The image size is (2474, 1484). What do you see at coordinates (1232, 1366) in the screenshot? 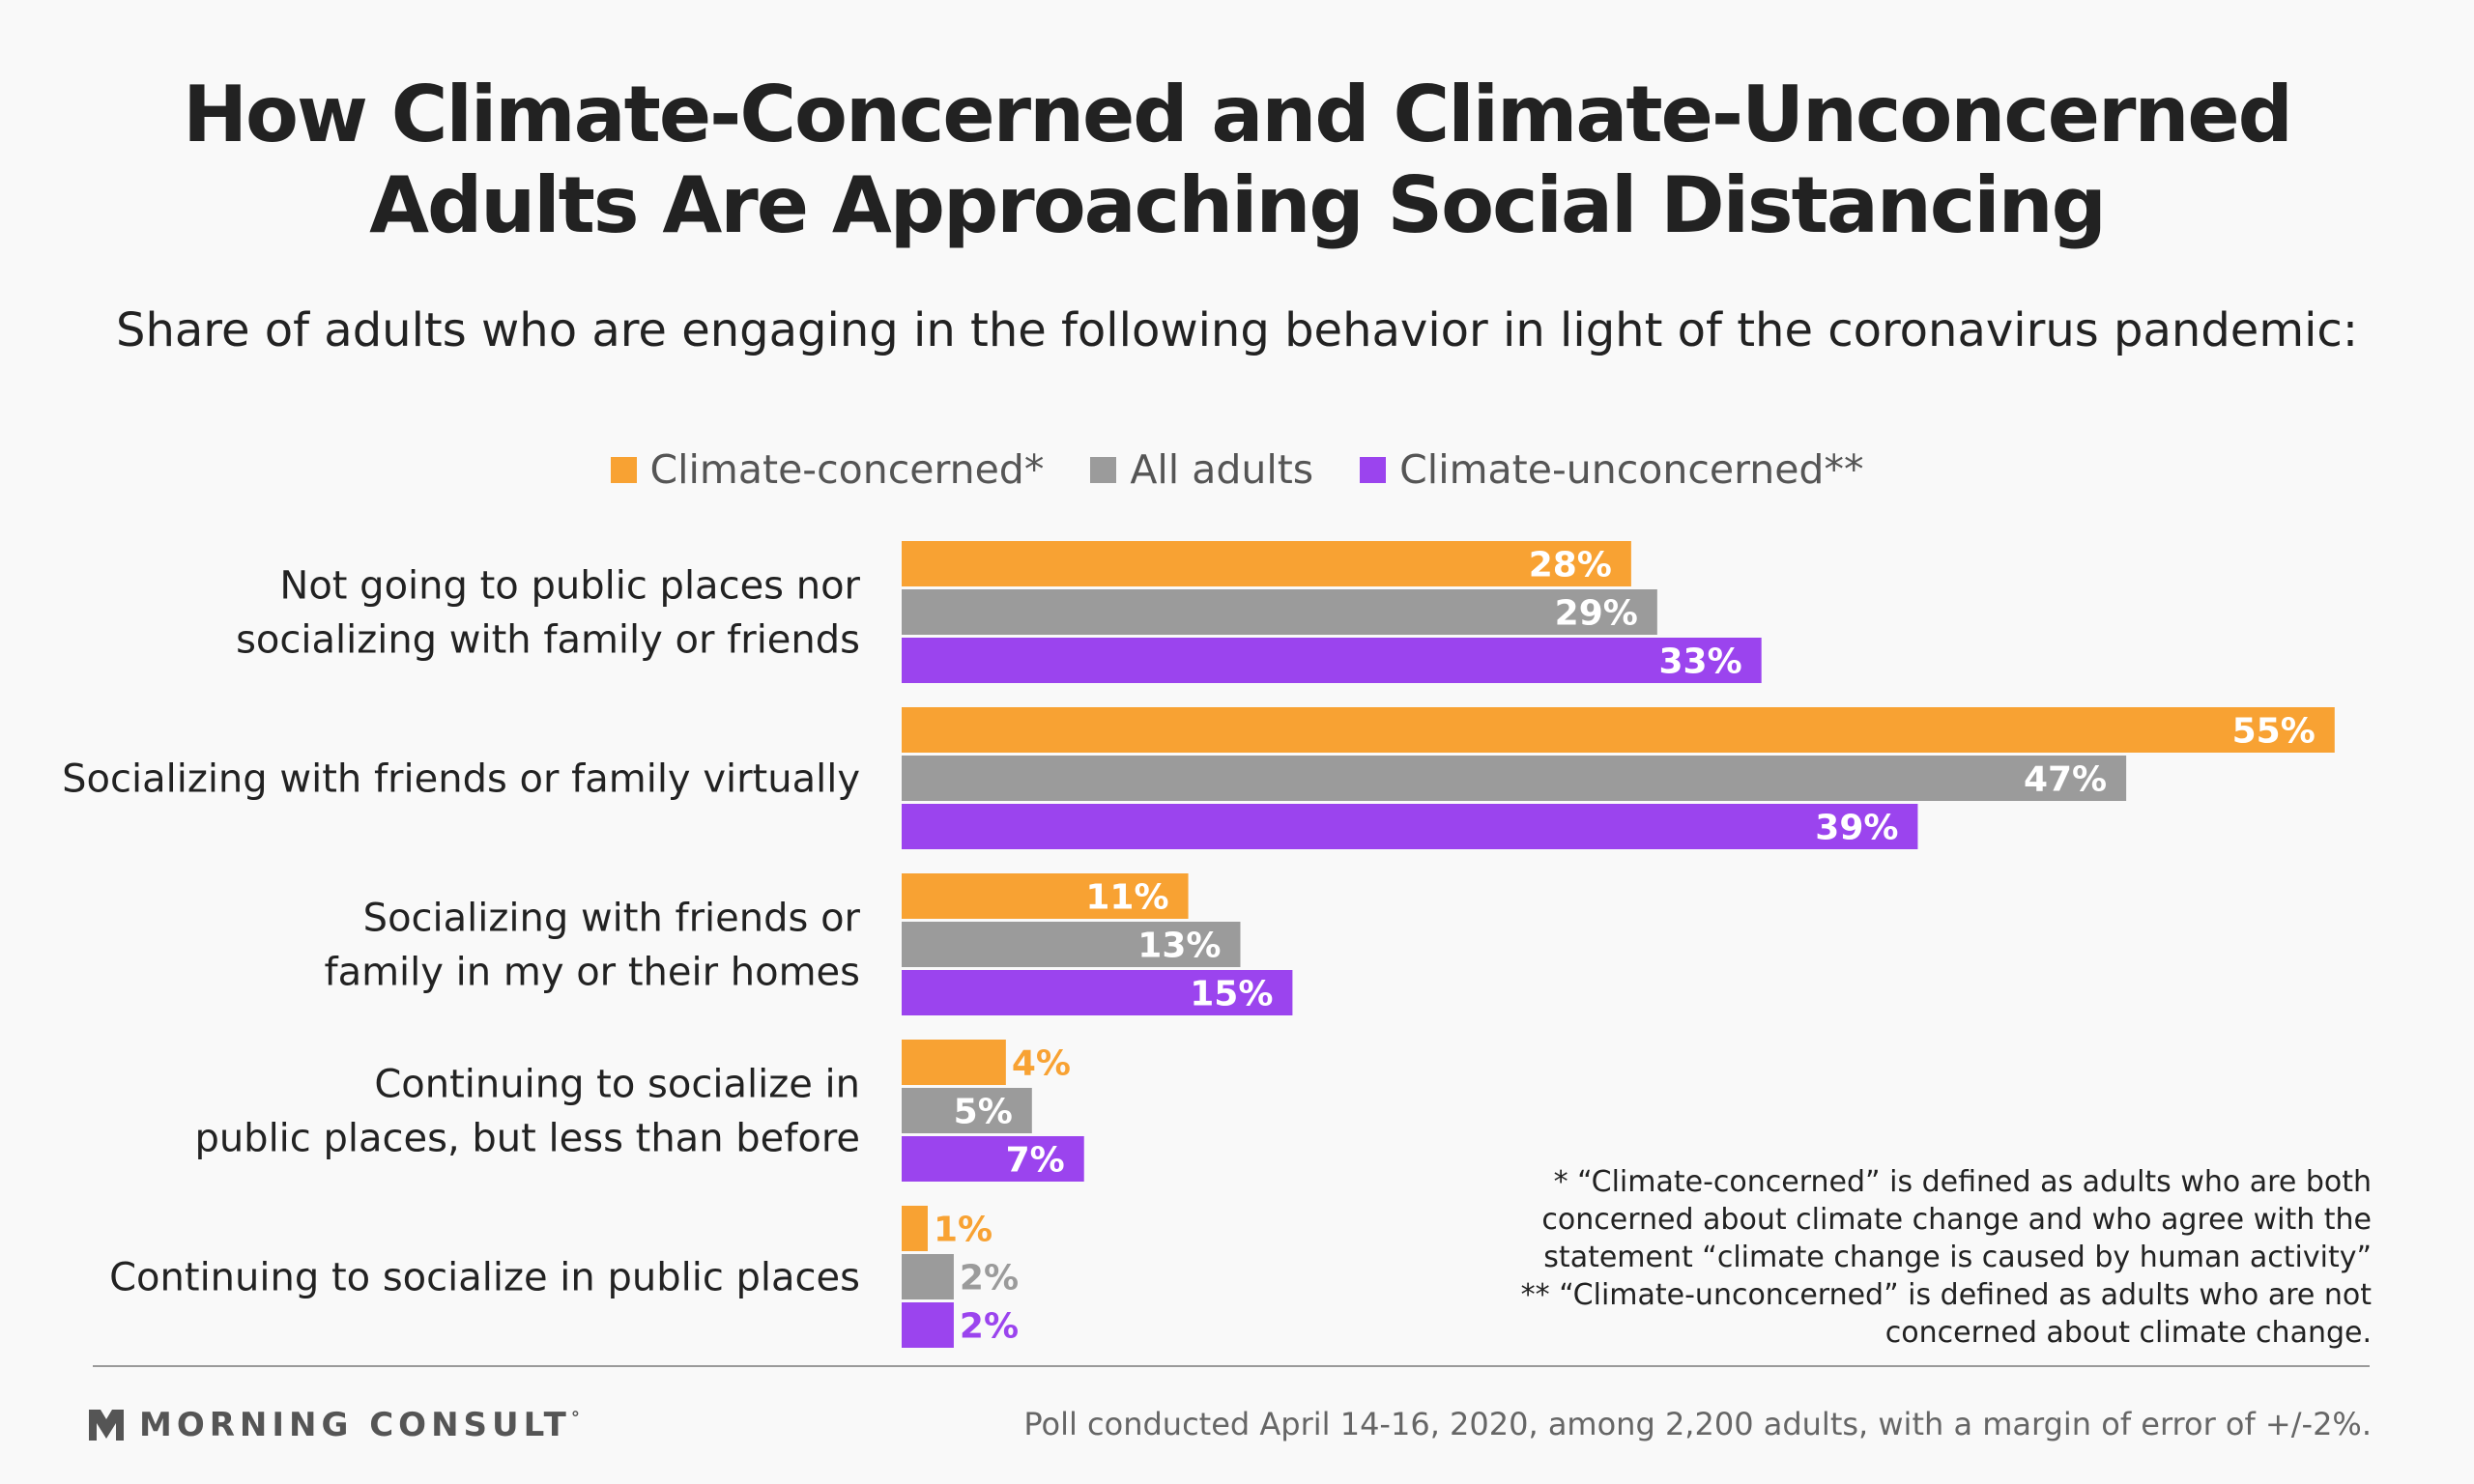
I see `footer-divider` at bounding box center [1232, 1366].